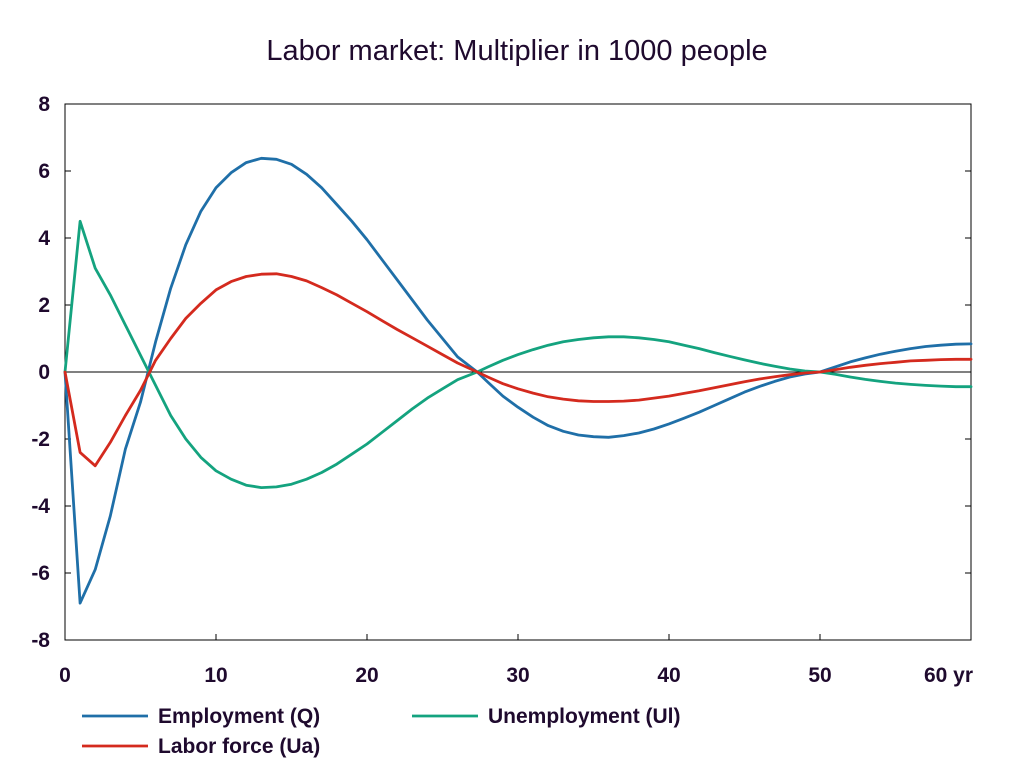 This screenshot has width=1024, height=778. I want to click on x-tick-label: 60 yr, so click(948, 675).